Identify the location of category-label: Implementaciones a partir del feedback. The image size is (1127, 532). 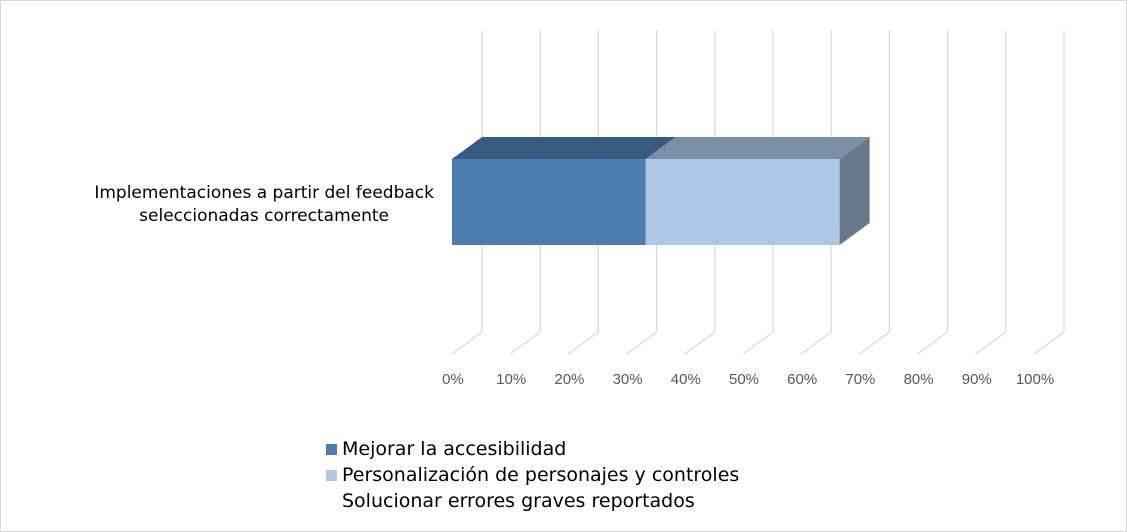
(264, 193).